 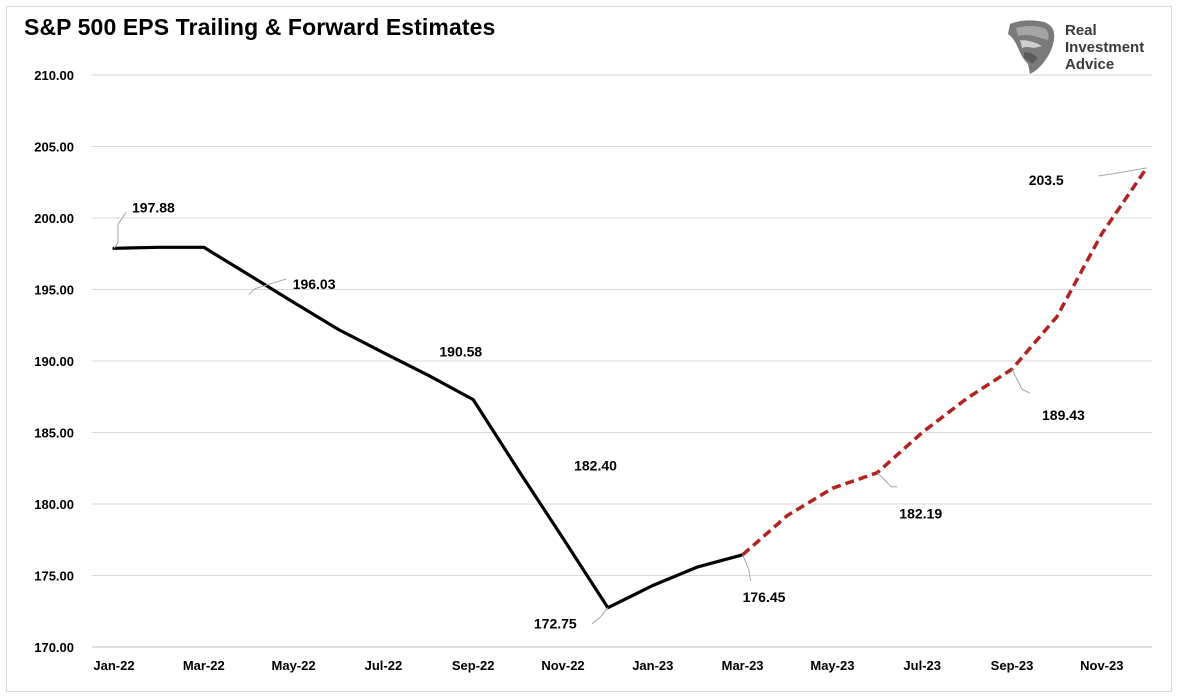 I want to click on y-tick-label: 180.00, so click(x=54, y=504).